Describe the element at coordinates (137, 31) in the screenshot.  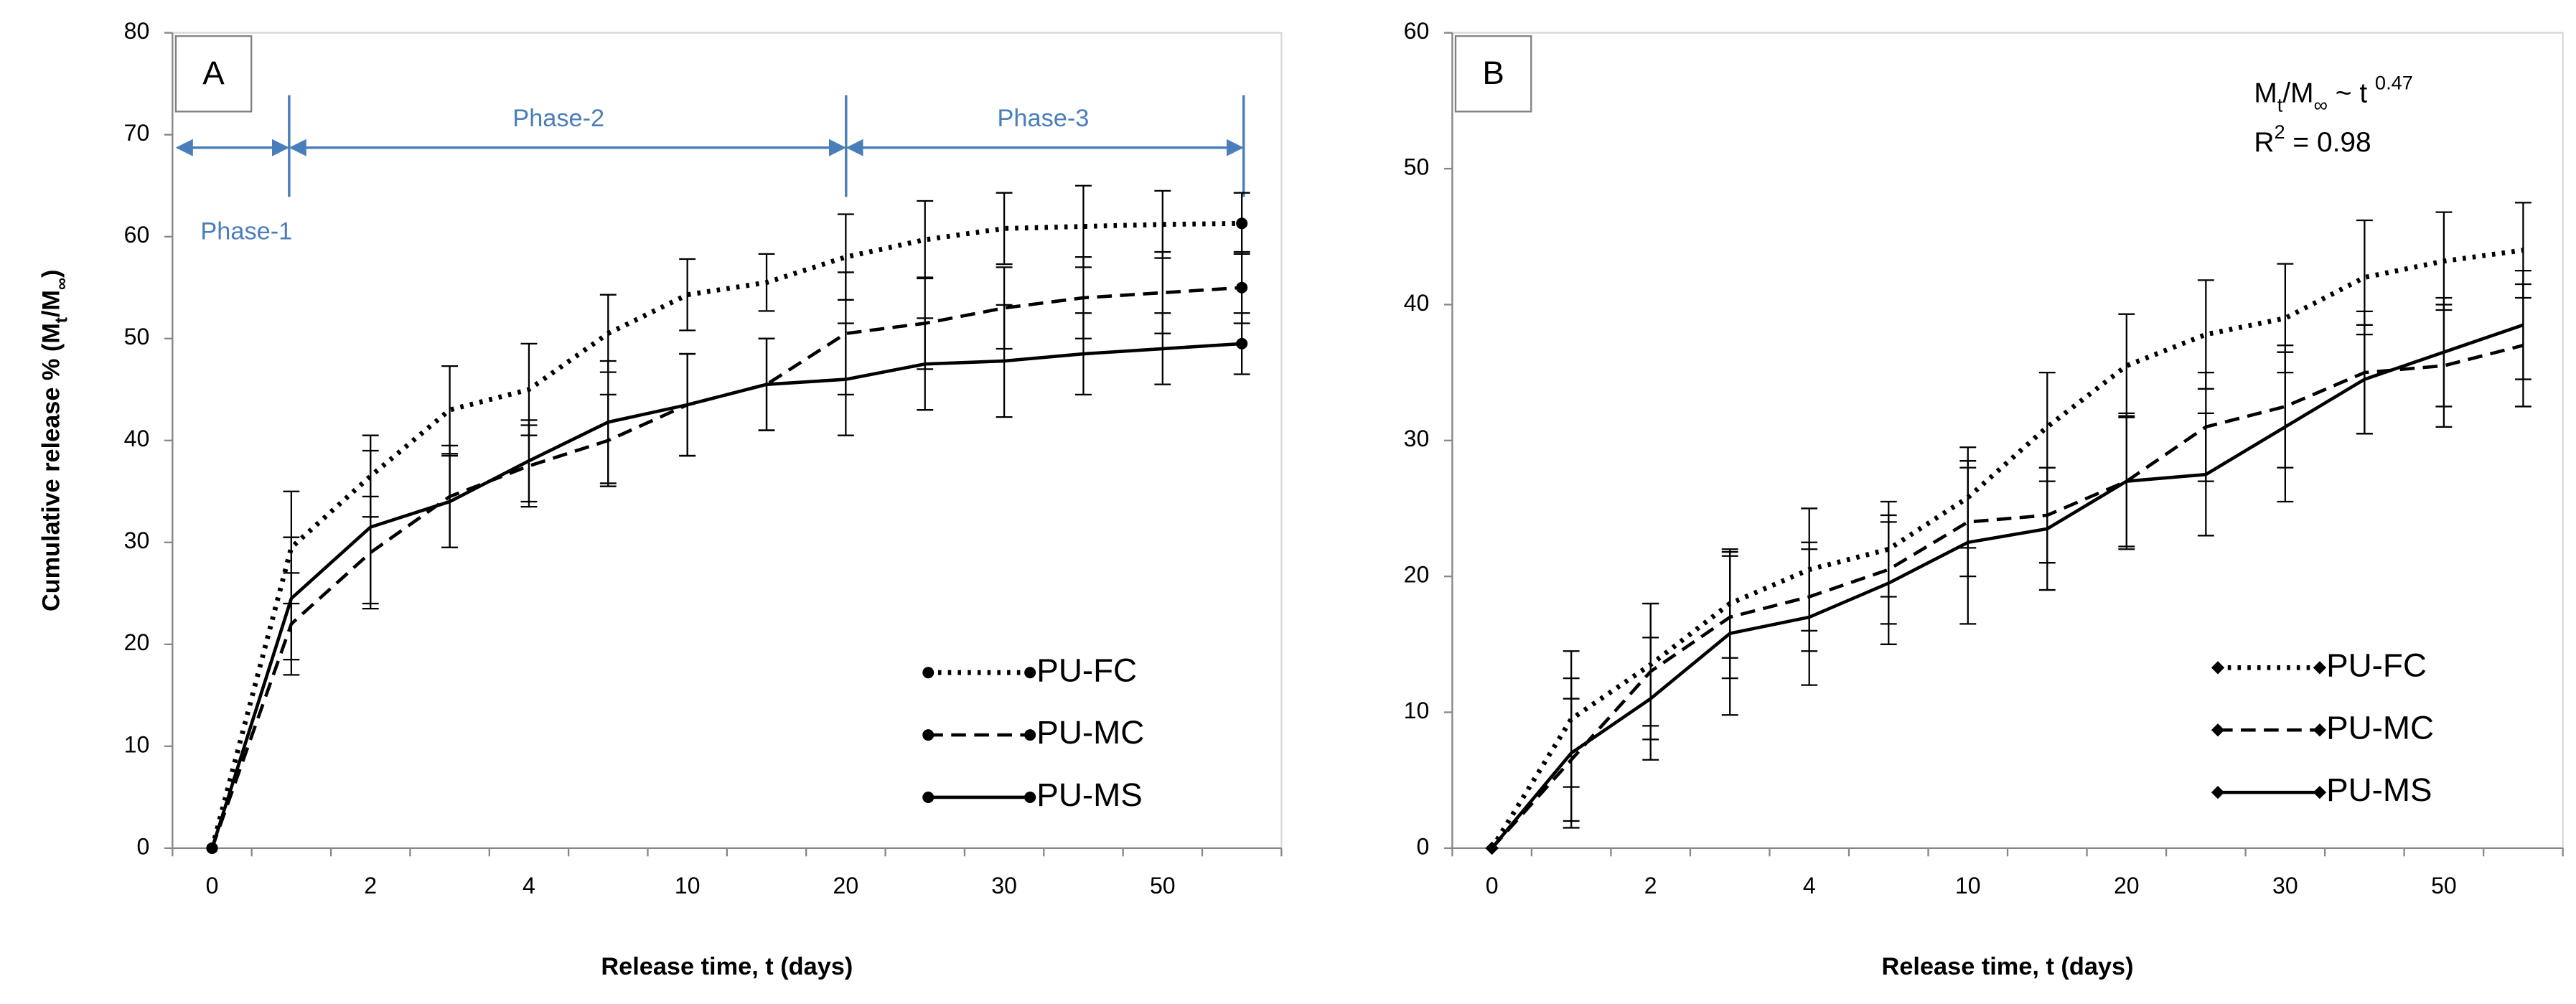
I see `y-tick-label: 80` at that location.